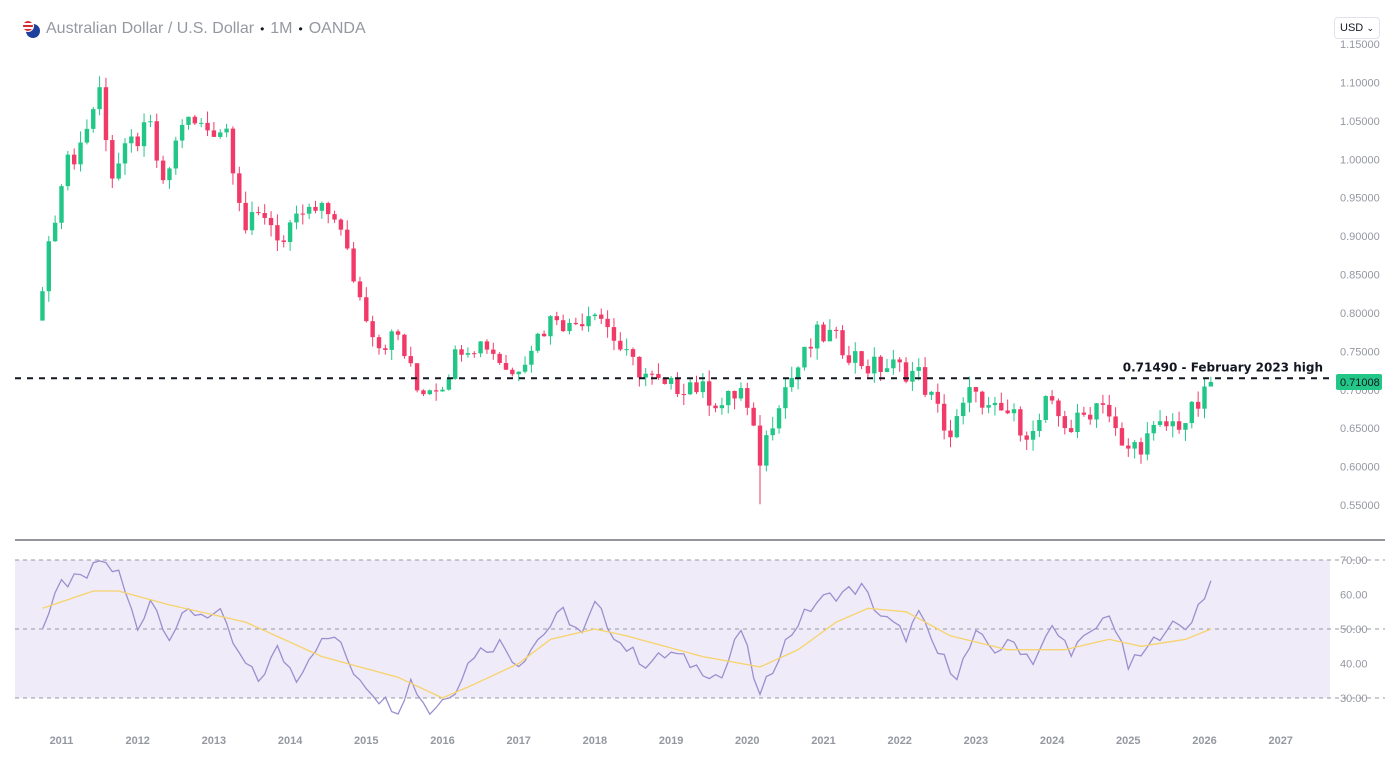  I want to click on time-tick-label: 2024, so click(1052, 741).